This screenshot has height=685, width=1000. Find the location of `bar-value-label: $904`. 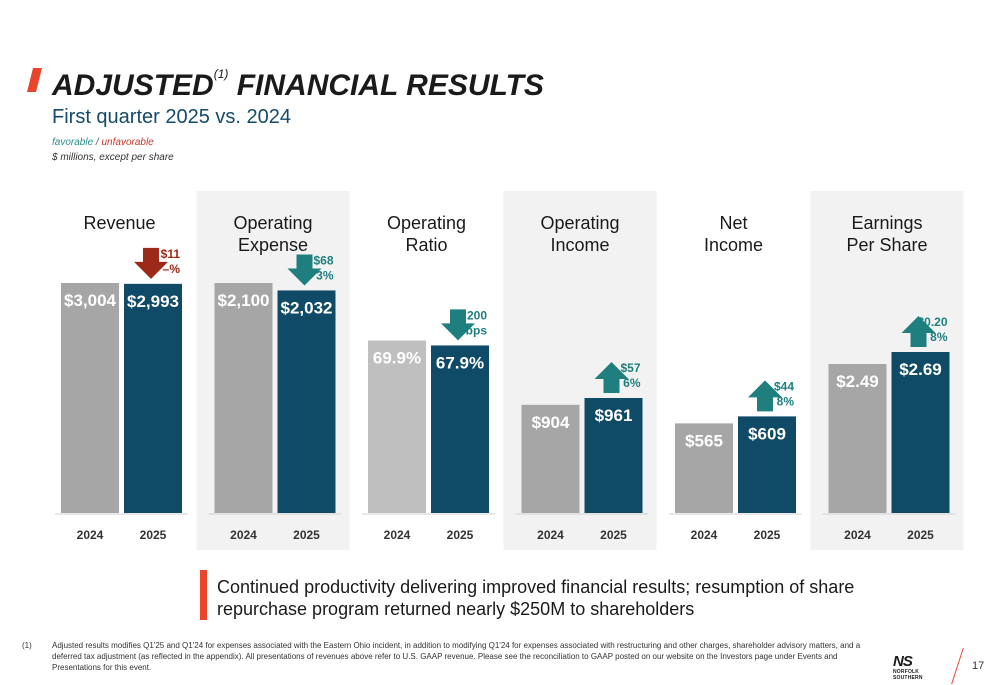

bar-value-label: $904 is located at coordinates (551, 422).